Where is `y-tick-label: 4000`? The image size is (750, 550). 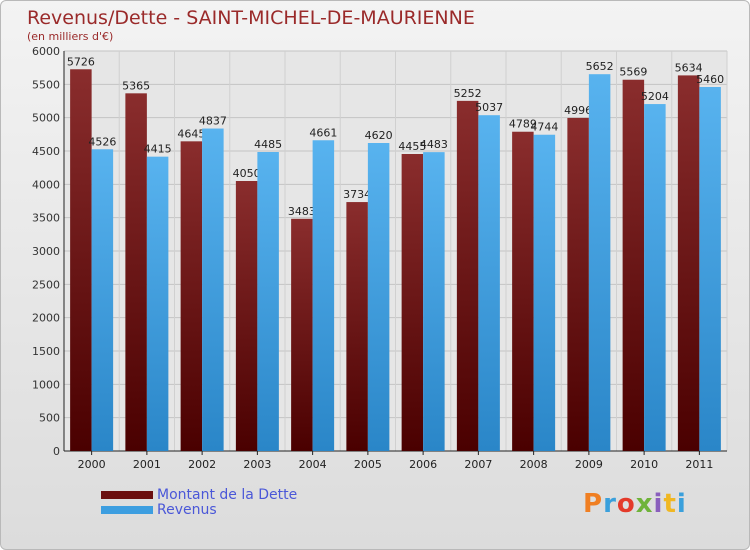
y-tick-label: 4000 is located at coordinates (46, 184).